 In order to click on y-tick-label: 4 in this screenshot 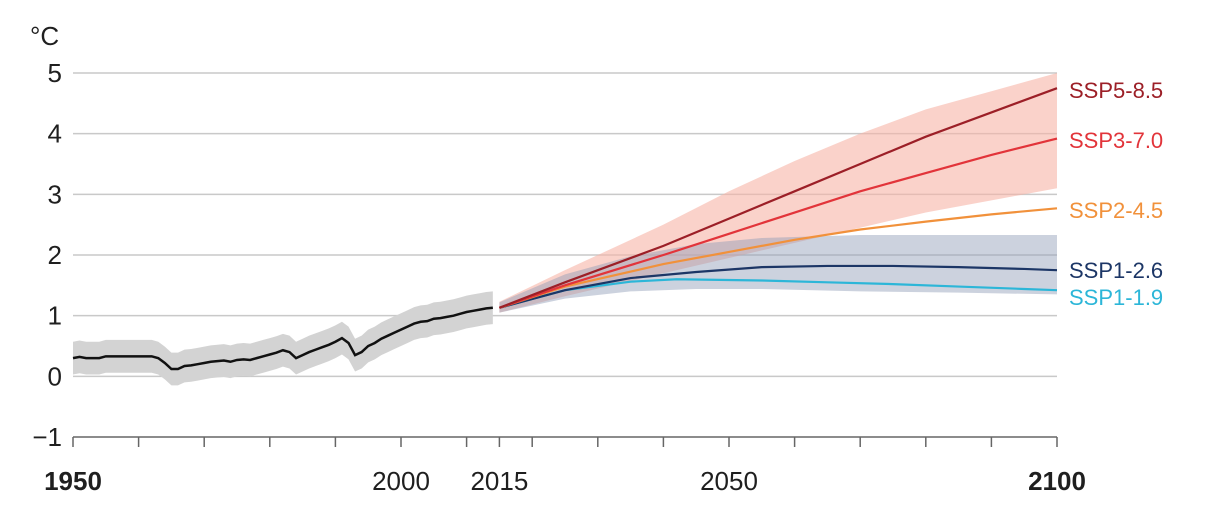, I will do `click(55, 134)`.